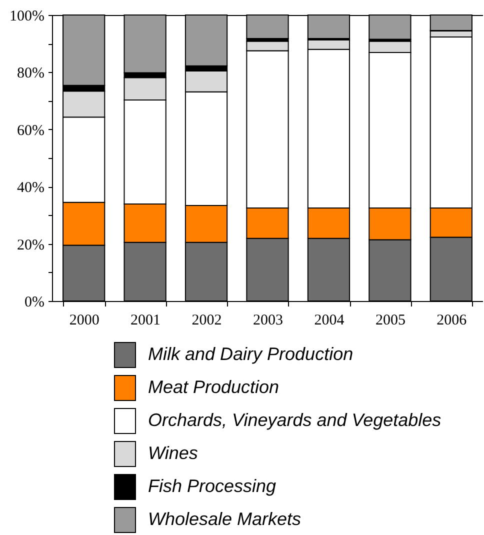  I want to click on y-tick-label: 100%, so click(27, 16).